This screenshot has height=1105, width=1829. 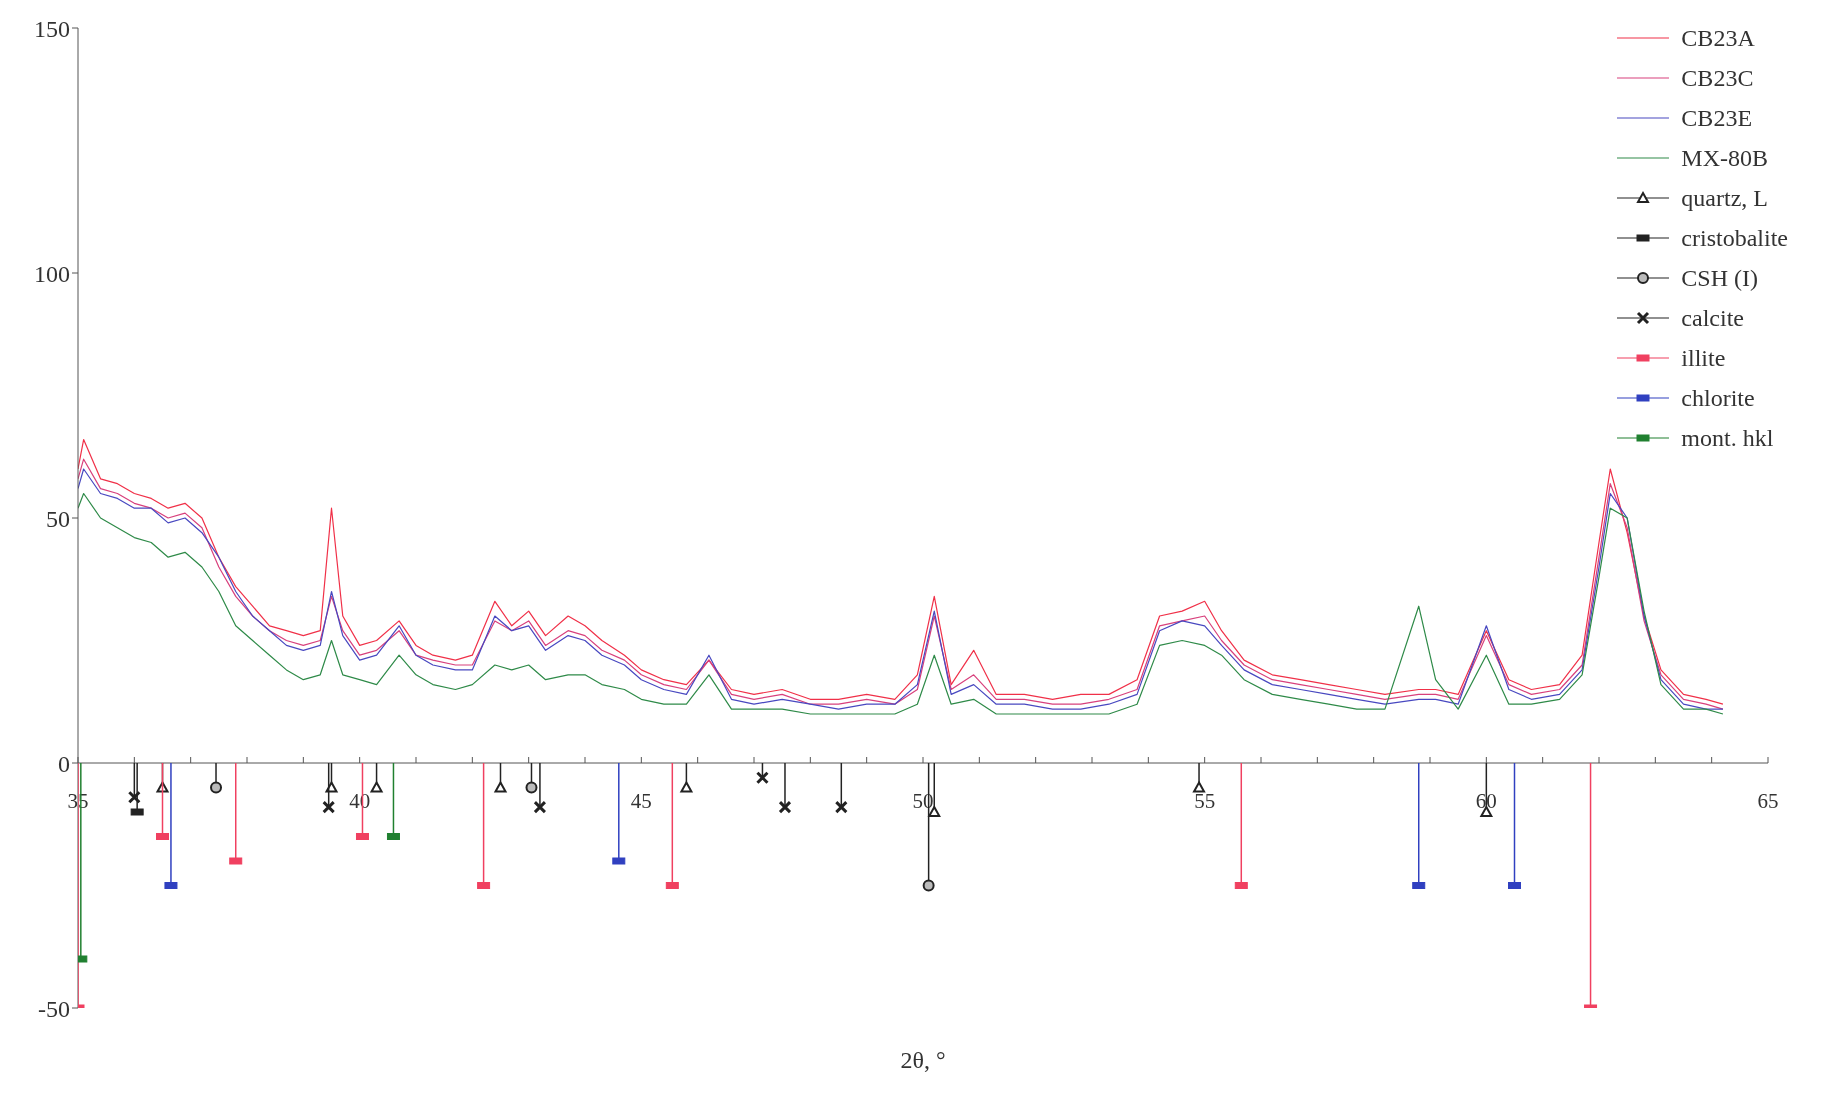 What do you see at coordinates (52, 273) in the screenshot?
I see `y-tick-label: 100` at bounding box center [52, 273].